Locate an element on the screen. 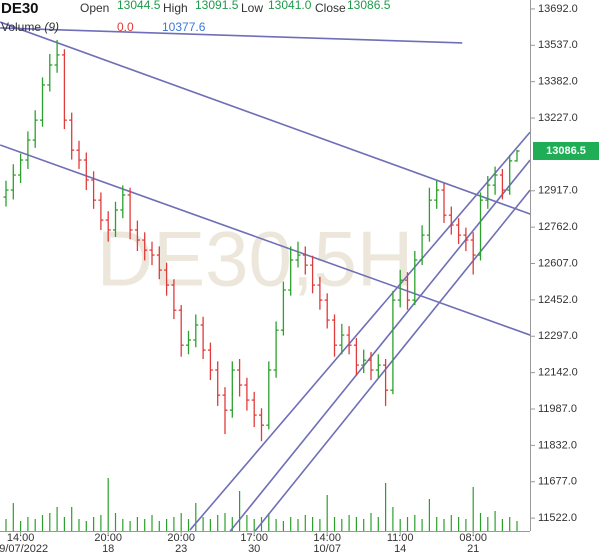 The width and height of the screenshot is (600, 558). low-label: Low is located at coordinates (252, 8).